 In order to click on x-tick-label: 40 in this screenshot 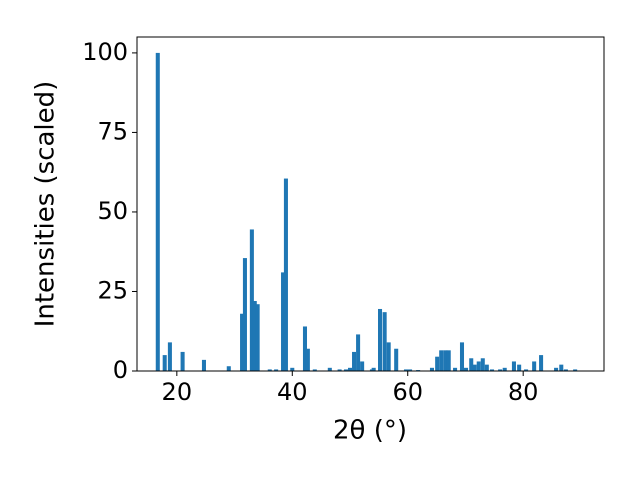, I will do `click(292, 392)`.